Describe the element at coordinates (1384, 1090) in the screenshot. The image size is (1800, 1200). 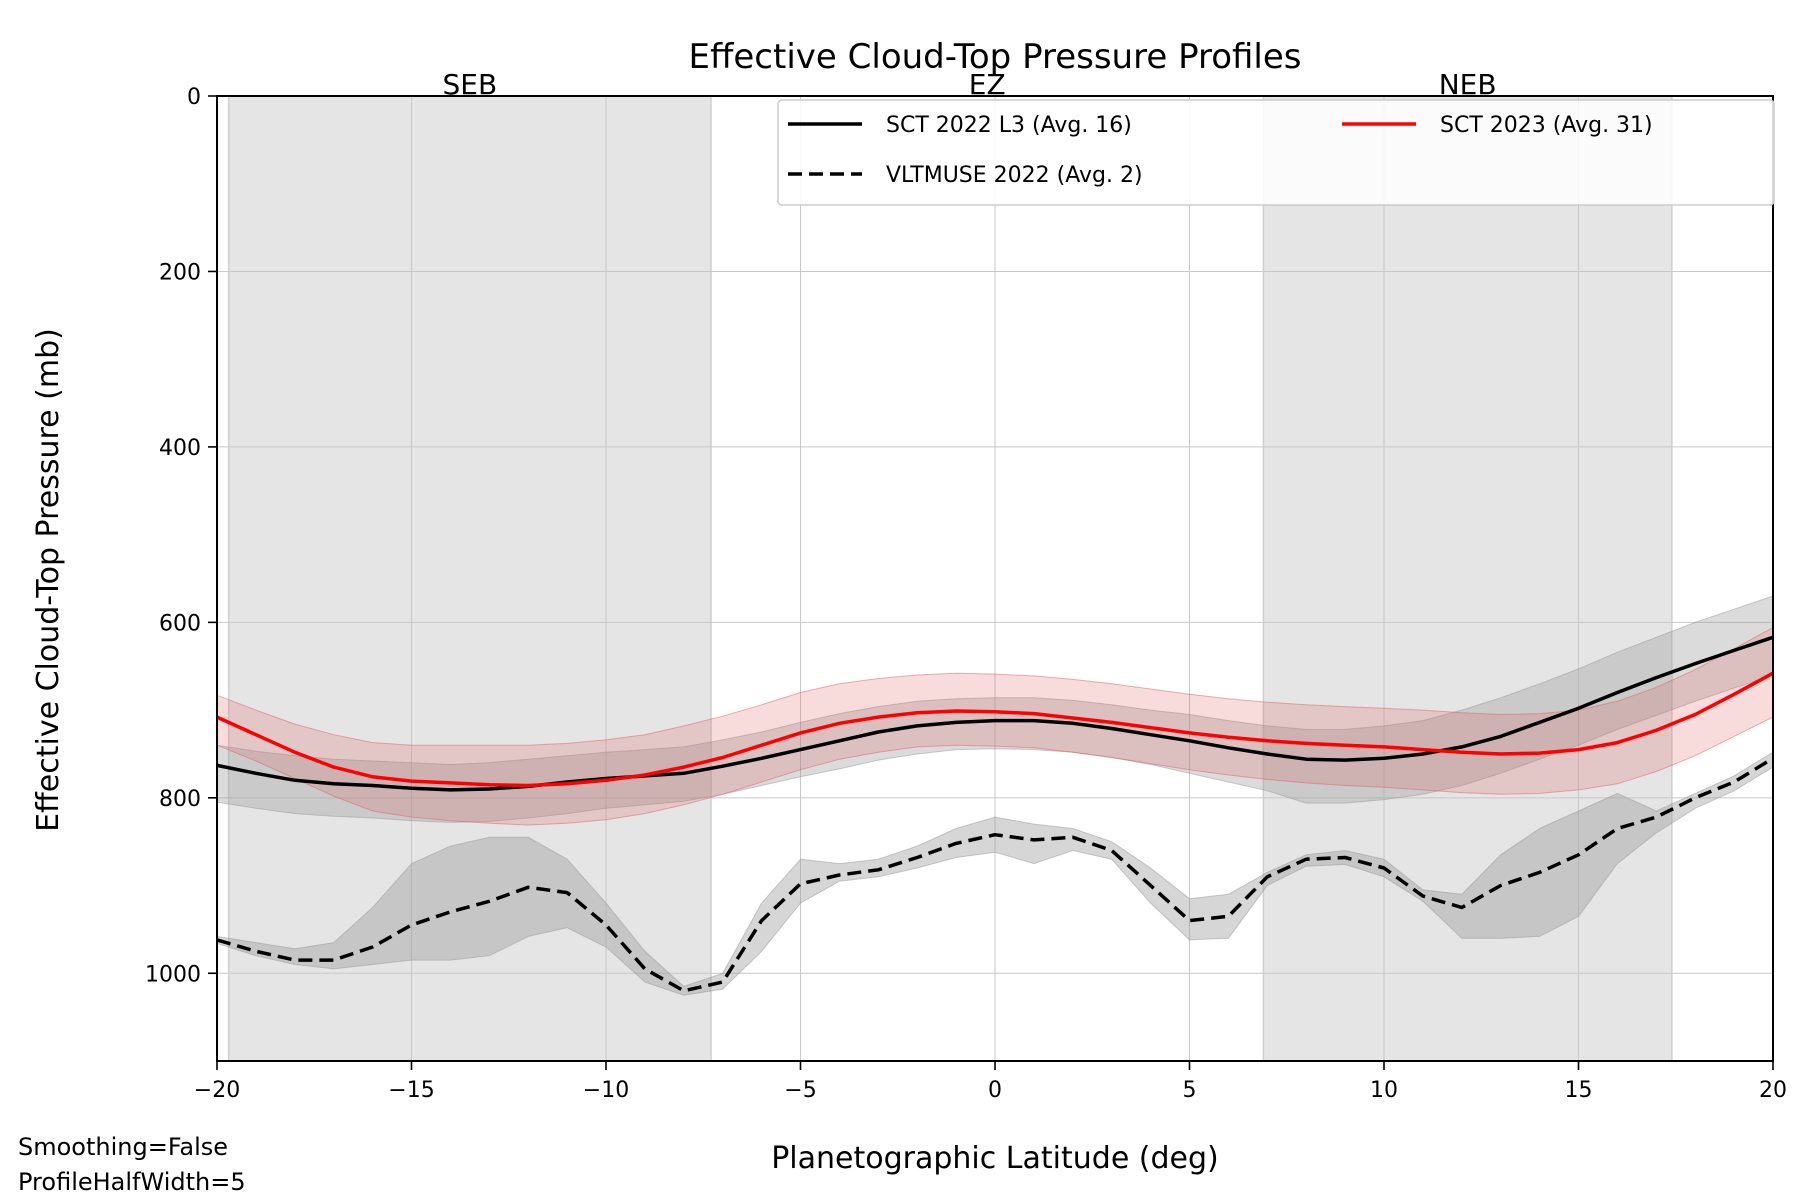
I see `x-tick-label: 10` at that location.